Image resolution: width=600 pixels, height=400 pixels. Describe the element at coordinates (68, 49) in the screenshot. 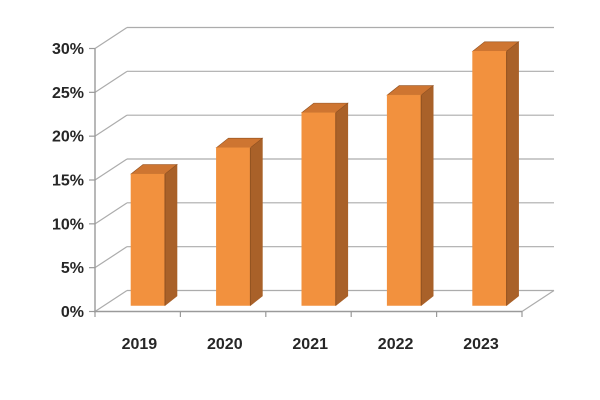

I see `y-tick-label: 30%` at that location.